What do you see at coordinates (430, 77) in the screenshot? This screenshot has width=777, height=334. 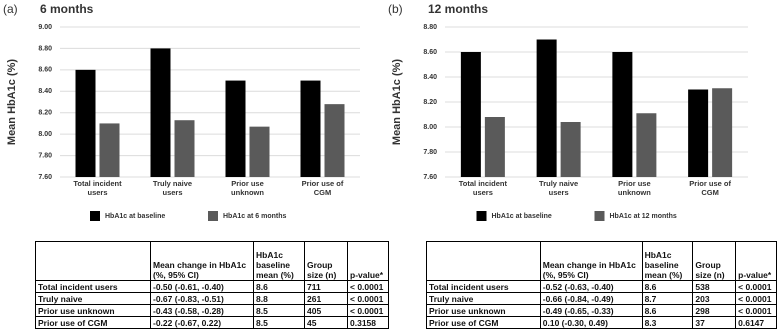 I see `y-tick-label: 8.40` at bounding box center [430, 77].